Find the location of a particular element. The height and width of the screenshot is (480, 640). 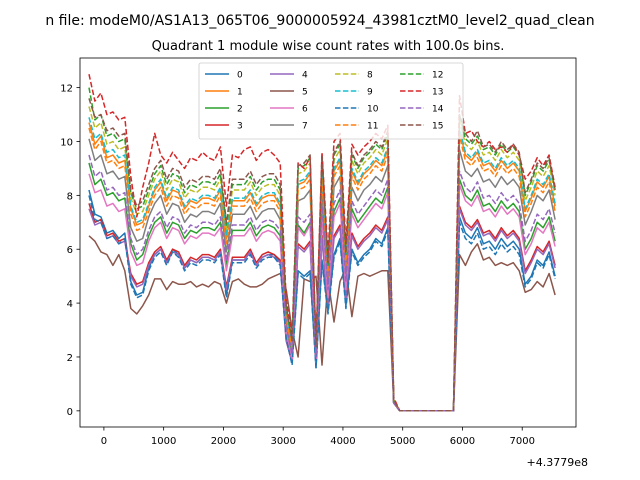

x-offset-label: +4.3779e8 is located at coordinates (557, 462).